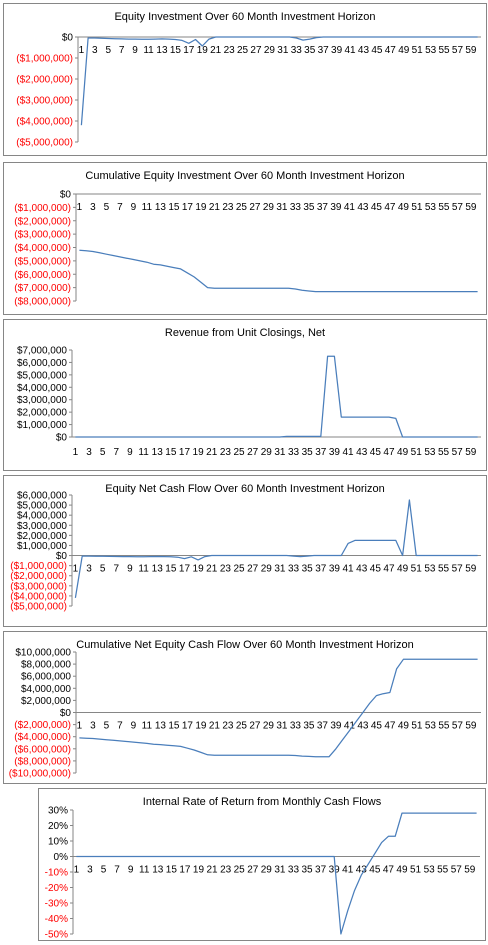 This screenshot has width=488, height=945. What do you see at coordinates (458, 50) in the screenshot?
I see `x-tick-label: 57` at bounding box center [458, 50].